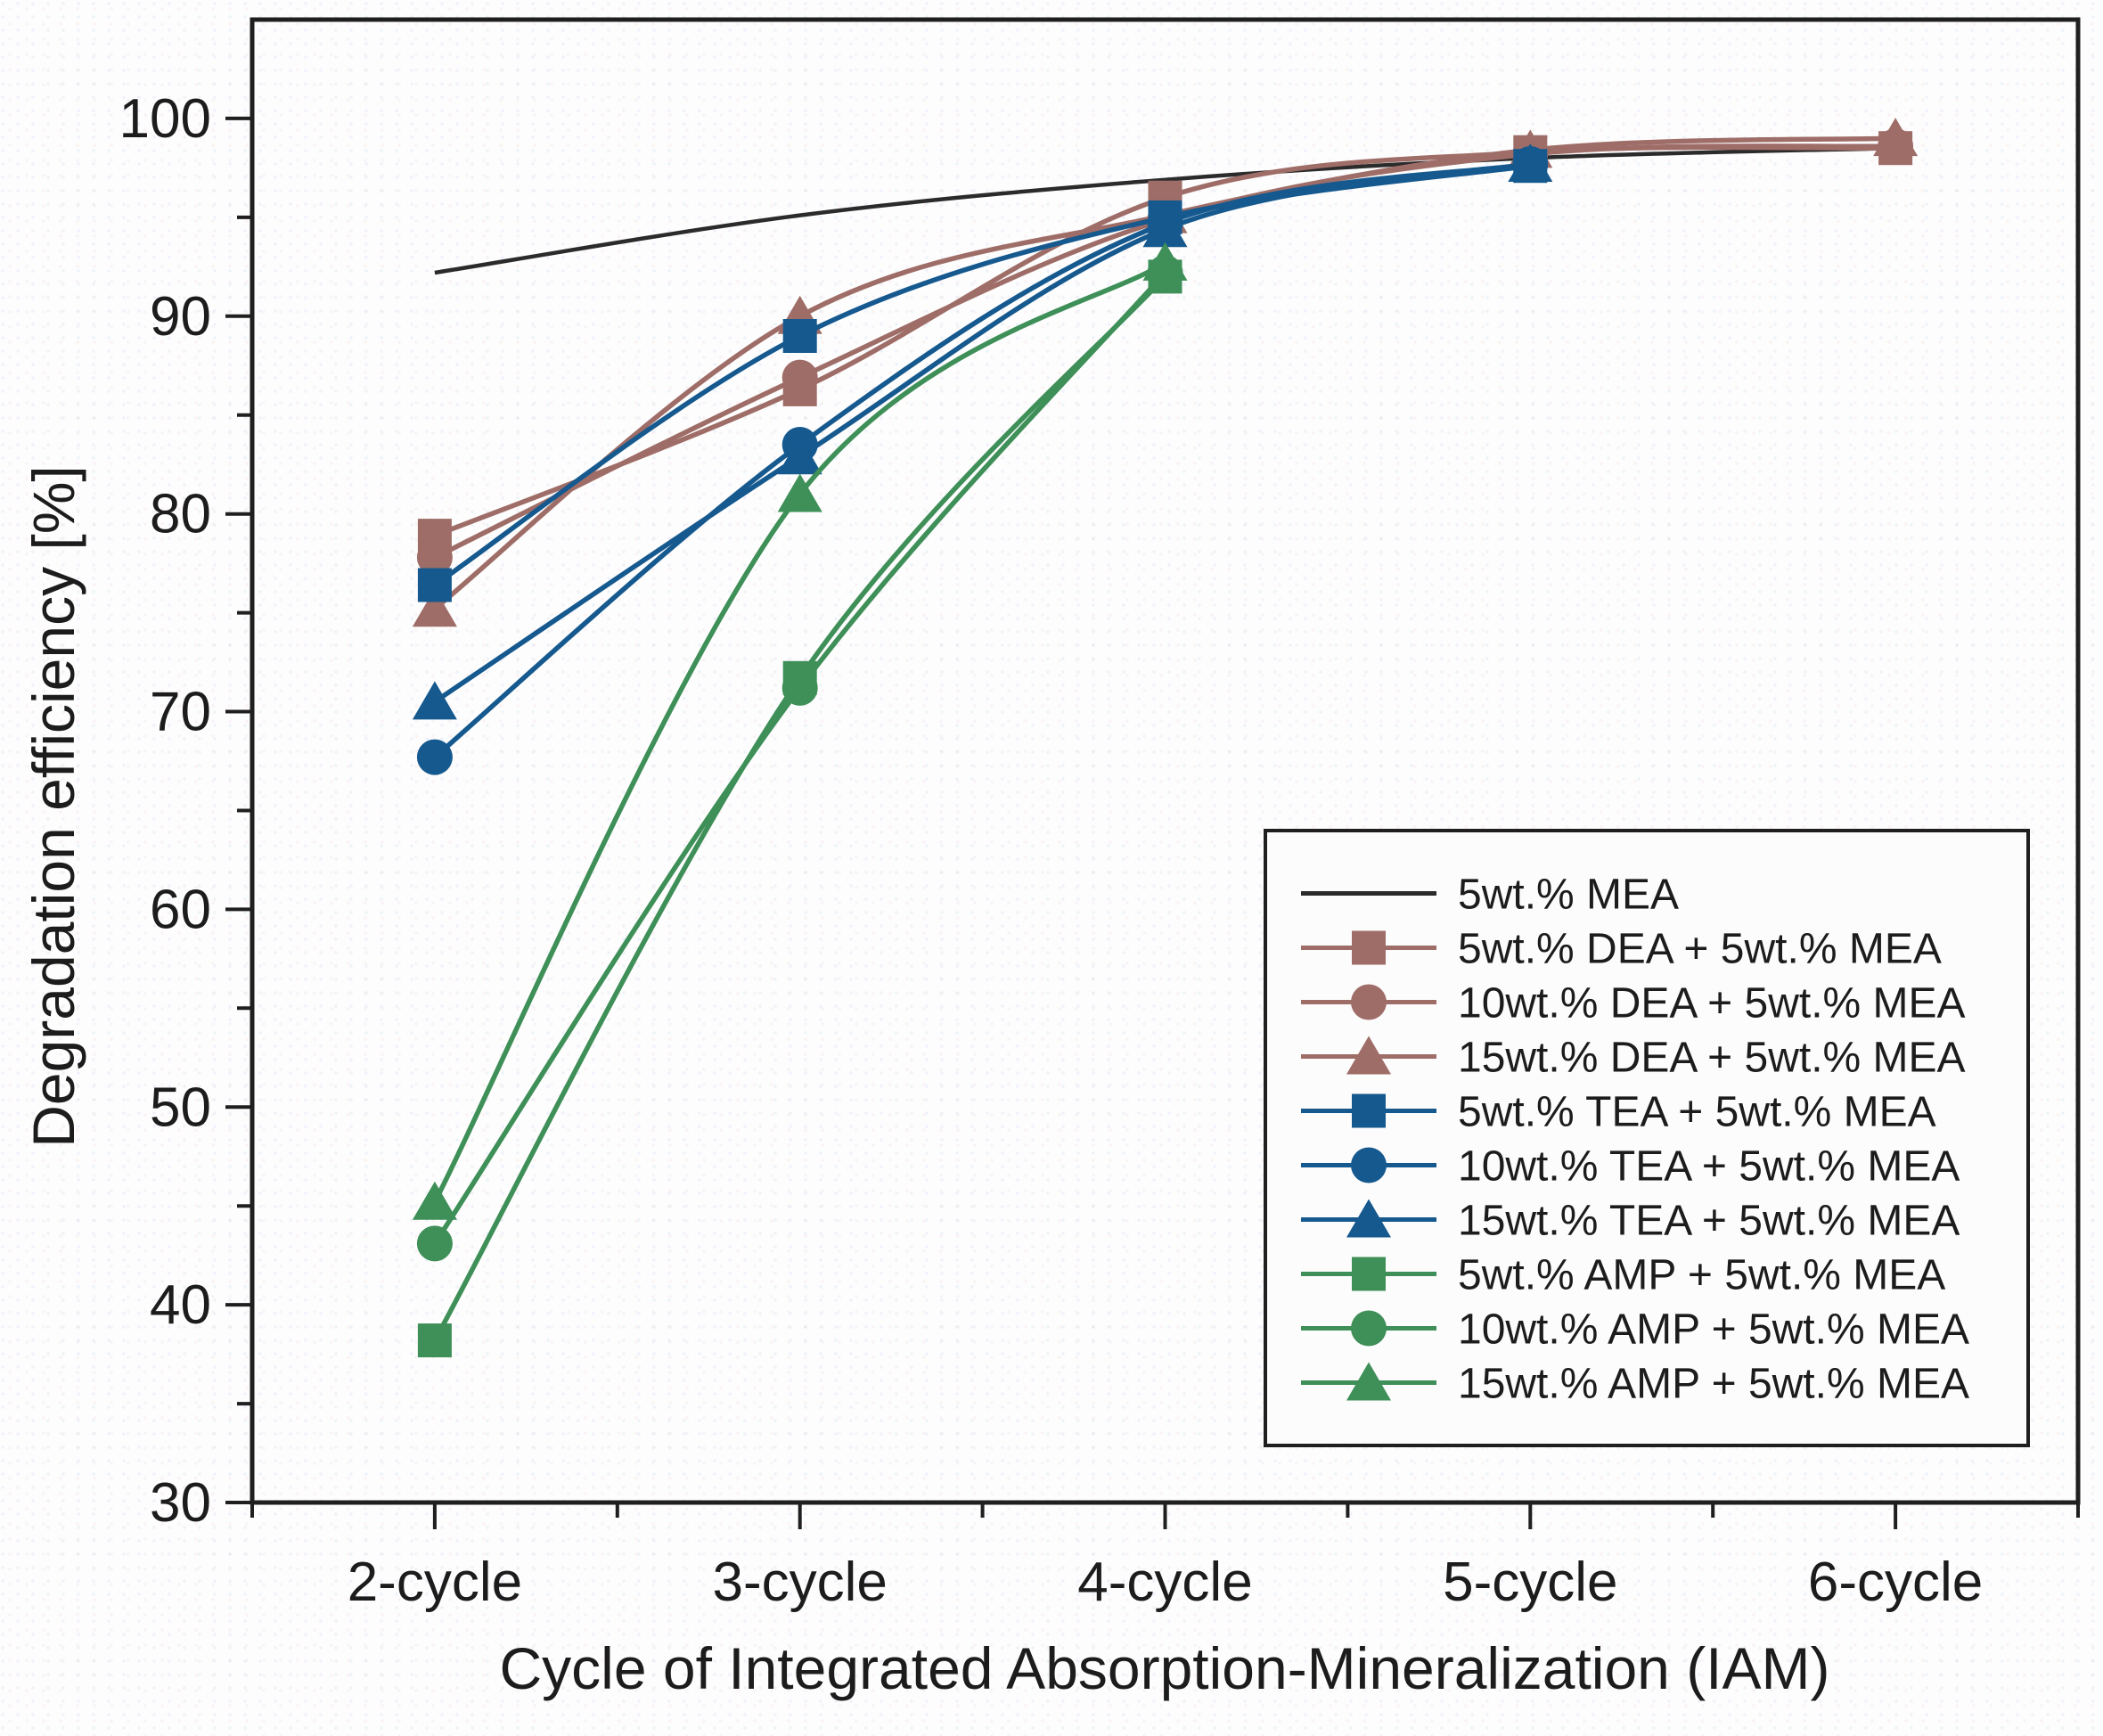 The width and height of the screenshot is (2103, 1736). I want to click on y-axis-tick-label: 60, so click(180, 909).